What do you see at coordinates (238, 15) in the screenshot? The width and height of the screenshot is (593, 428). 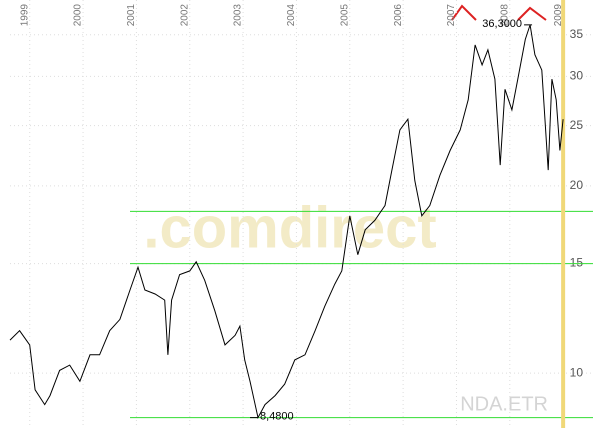 I see `x-tick-label: 2003` at bounding box center [238, 15].